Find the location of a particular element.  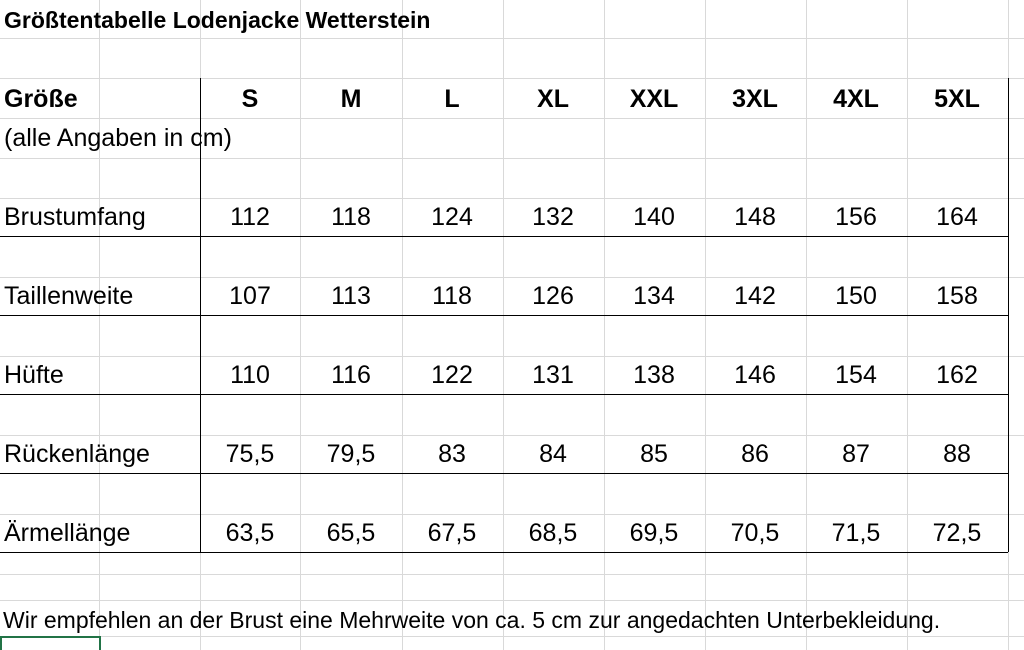

table-cell: 88 is located at coordinates (957, 454).